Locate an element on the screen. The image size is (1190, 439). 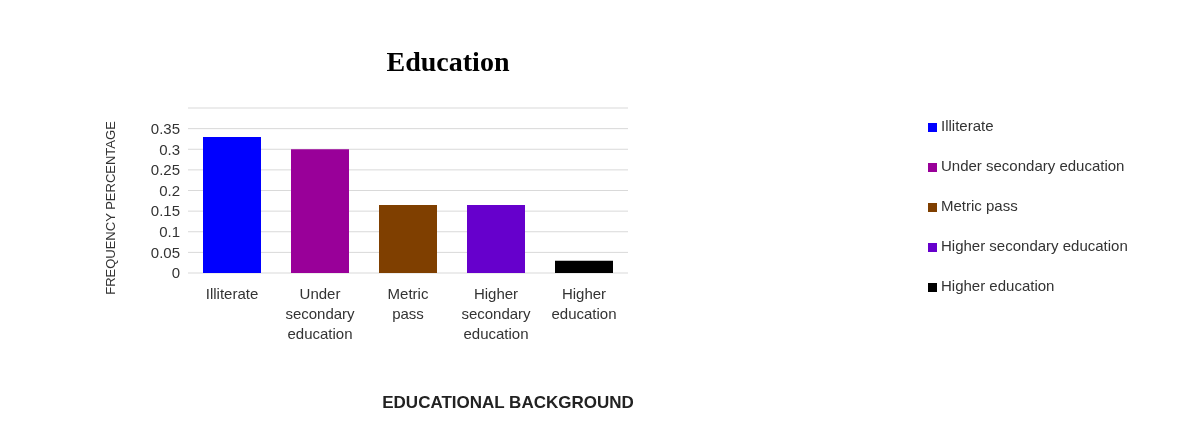
x-tick-label: Higher education is located at coordinates (584, 303).